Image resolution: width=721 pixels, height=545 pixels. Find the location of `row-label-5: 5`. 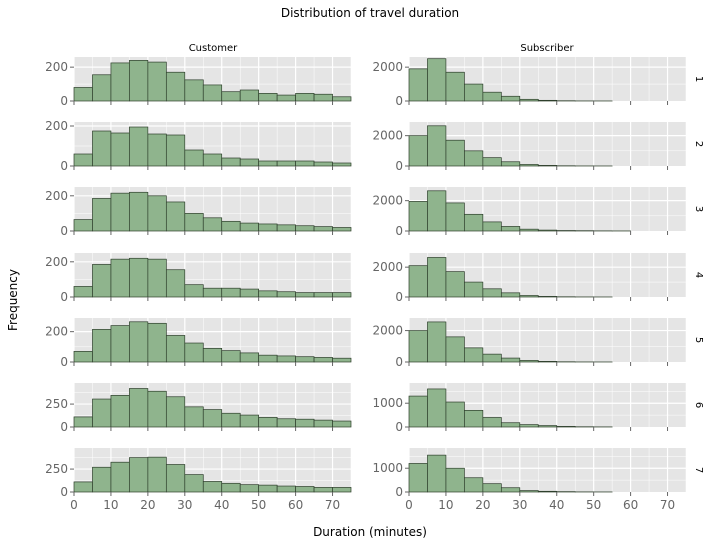

row-label-5: 5 is located at coordinates (698, 340).